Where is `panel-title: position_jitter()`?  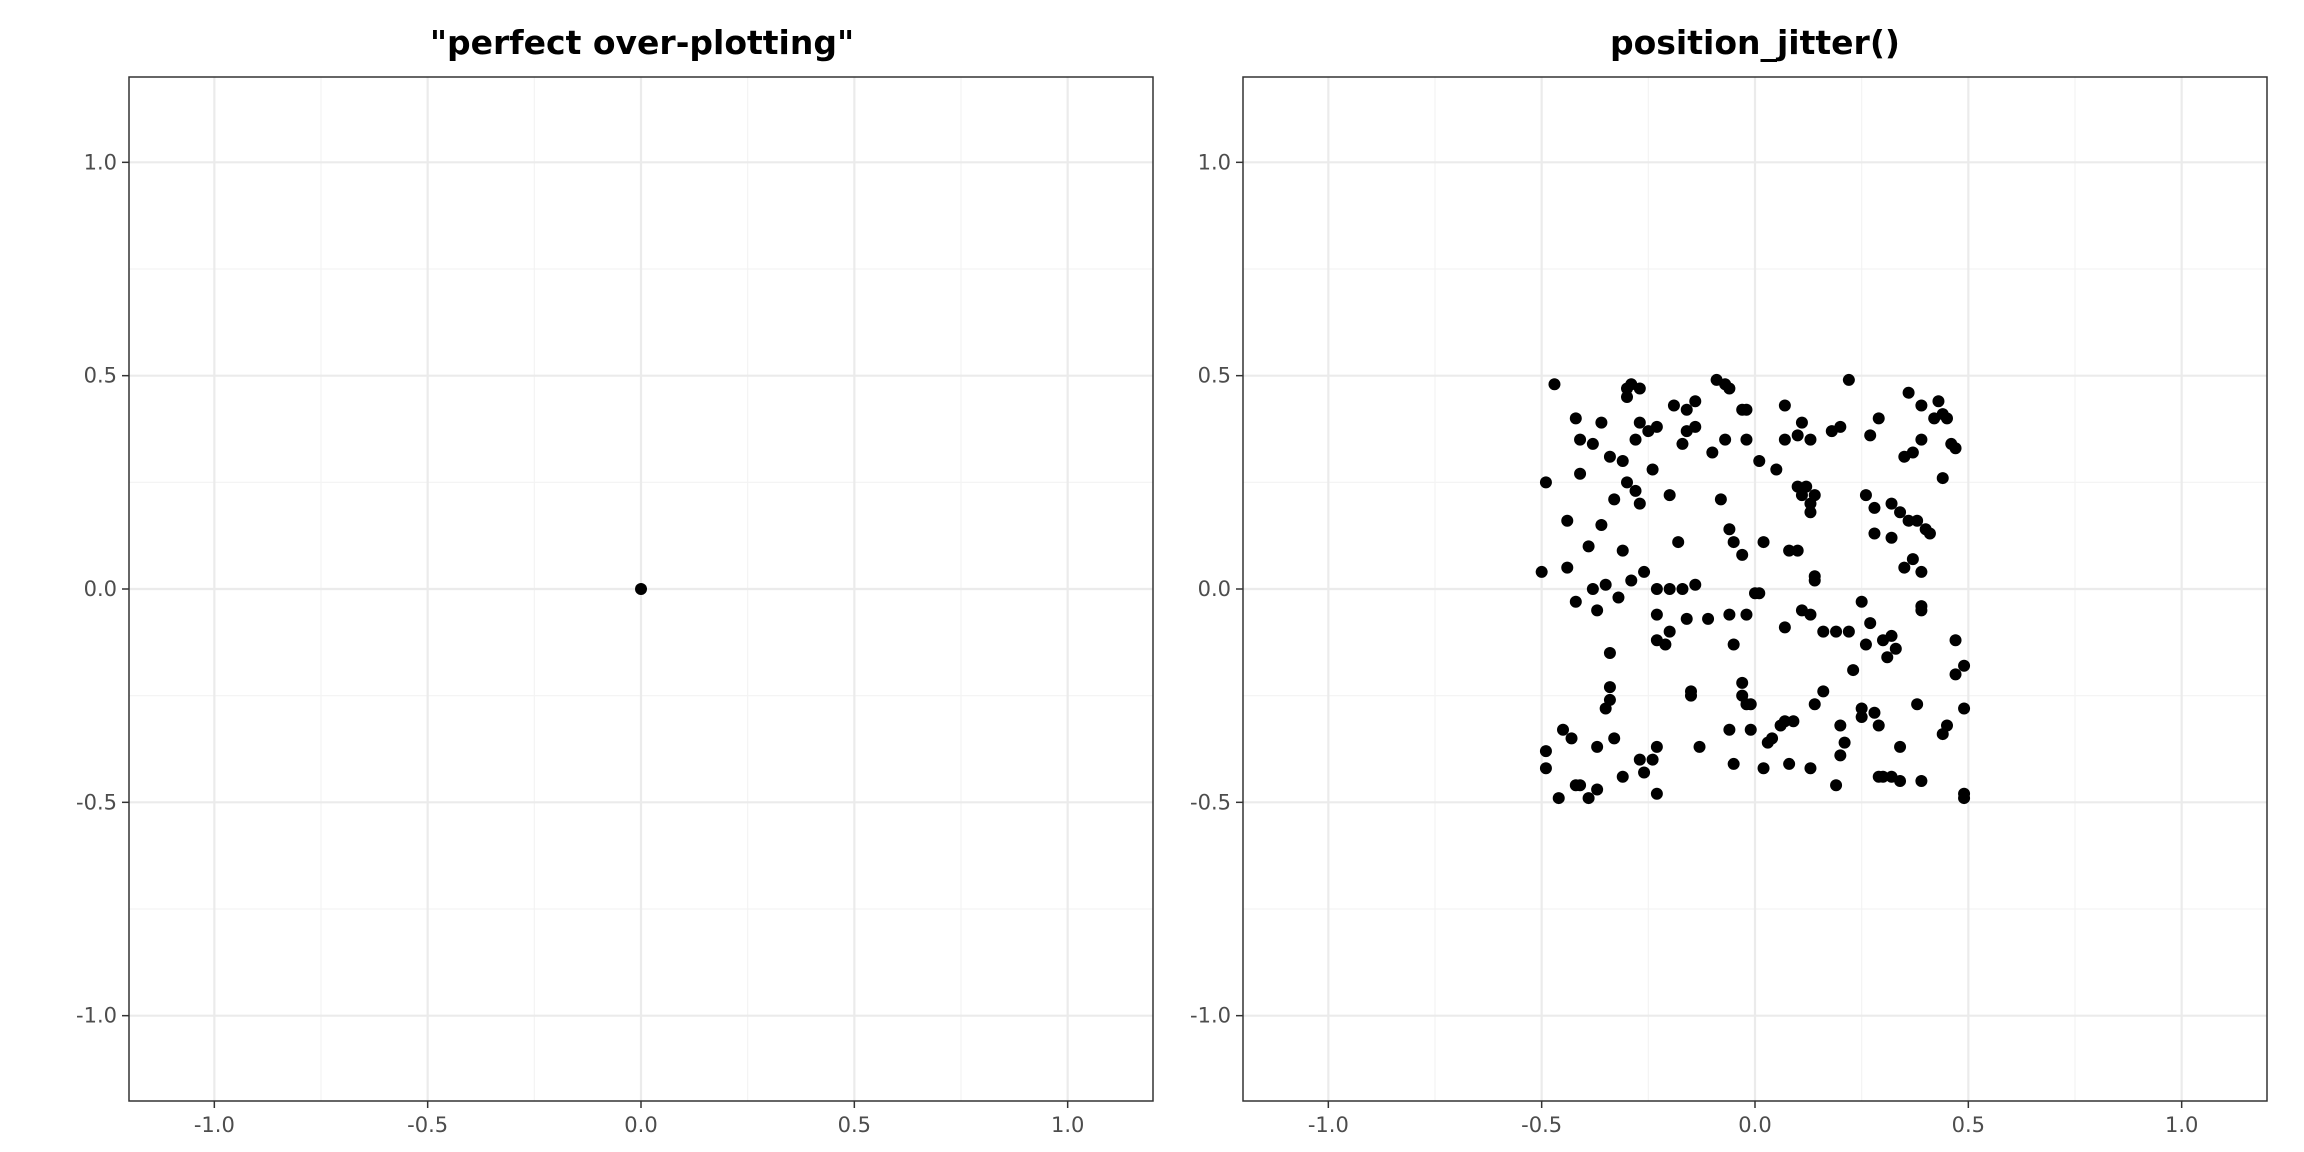
panel-title: position_jitter() is located at coordinates (1755, 42).